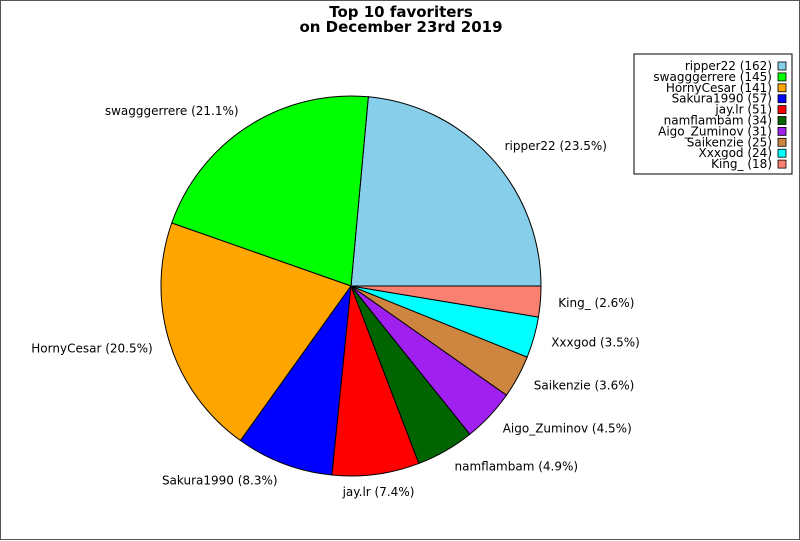 This screenshot has height=541, width=800. Describe the element at coordinates (446, 301) in the screenshot. I see `slice-king` at that location.